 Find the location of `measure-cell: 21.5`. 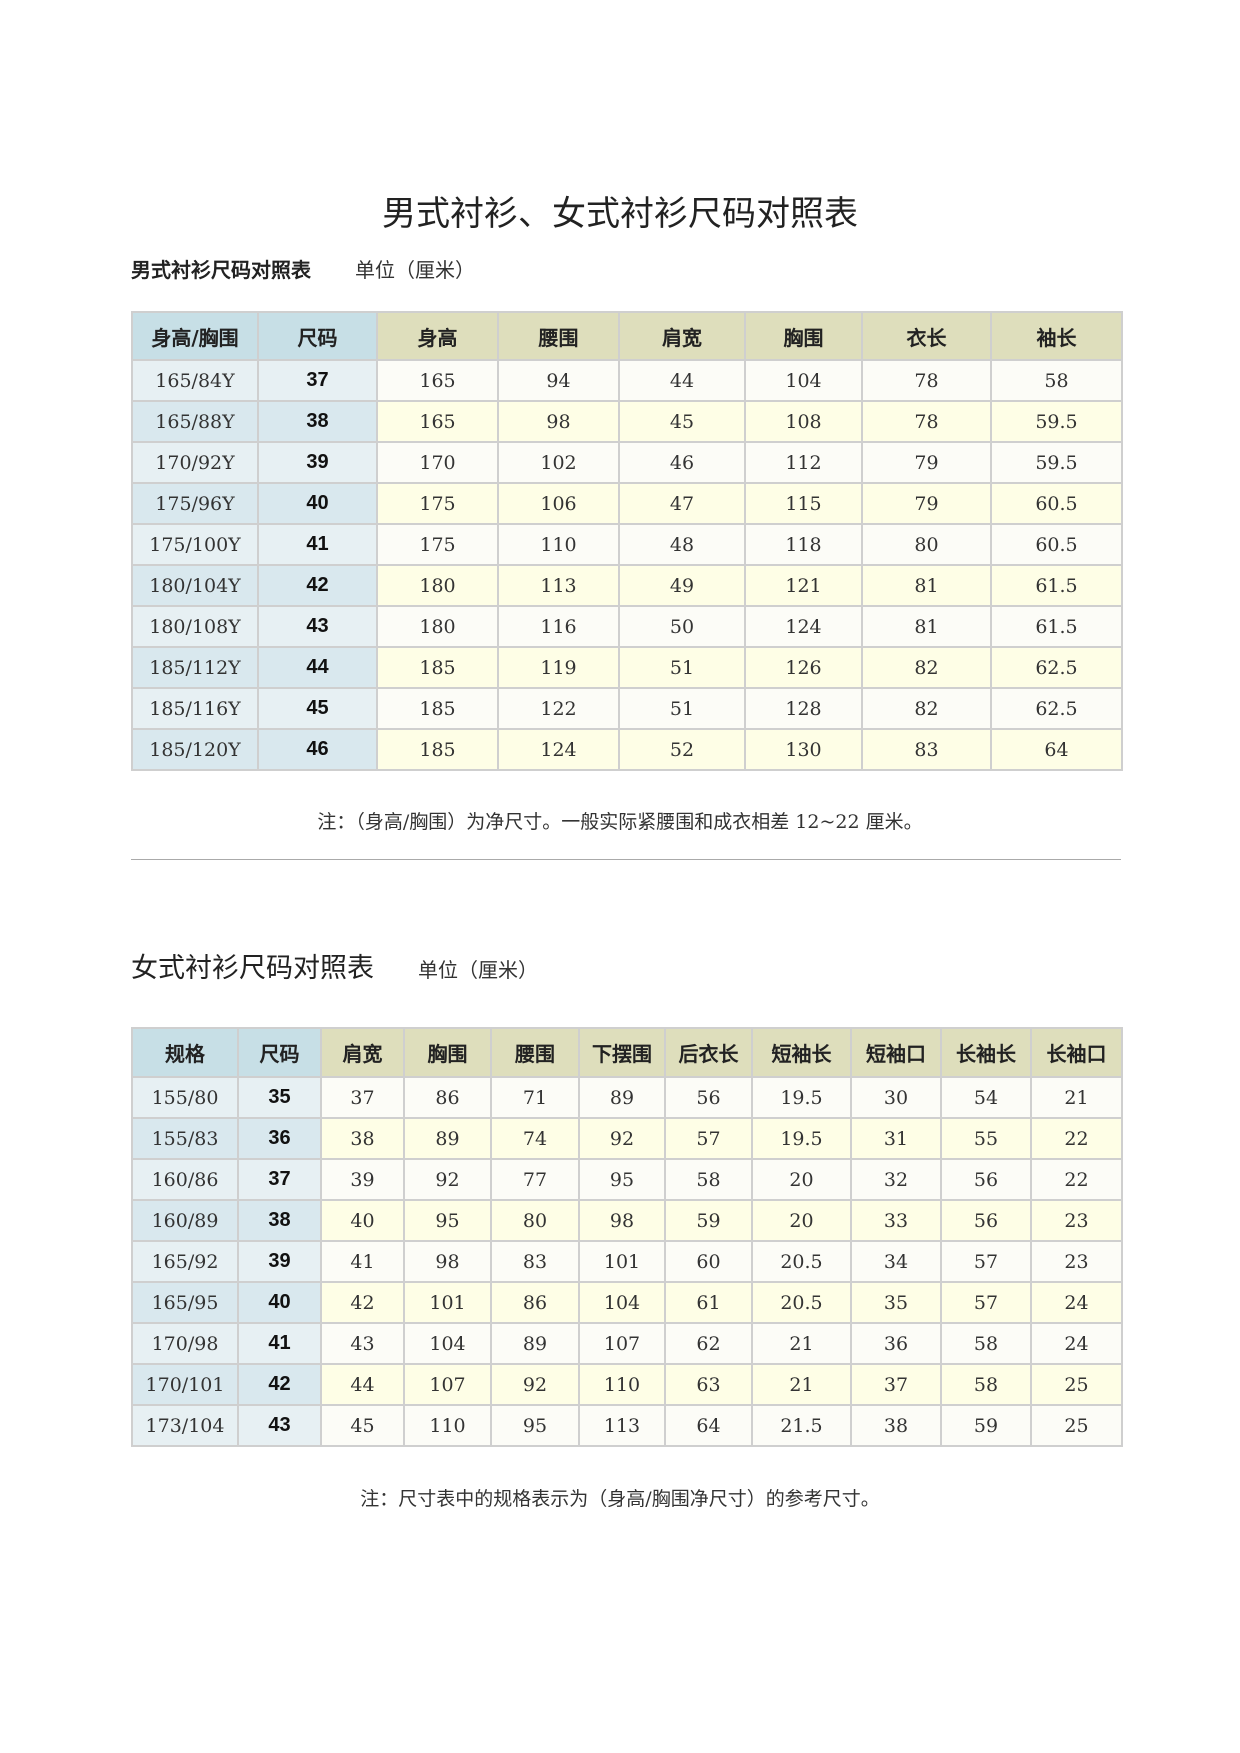

measure-cell: 21.5 is located at coordinates (801, 1425).